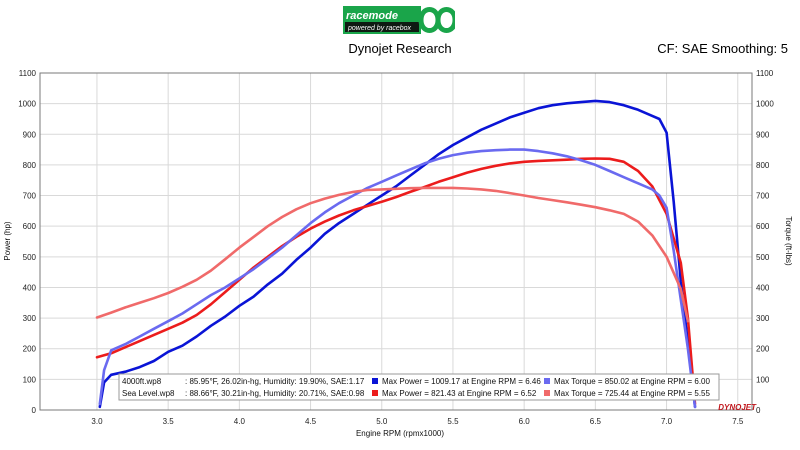 This screenshot has width=800, height=450. Describe the element at coordinates (30, 226) in the screenshot. I see `y-tick-label-left: 600` at that location.